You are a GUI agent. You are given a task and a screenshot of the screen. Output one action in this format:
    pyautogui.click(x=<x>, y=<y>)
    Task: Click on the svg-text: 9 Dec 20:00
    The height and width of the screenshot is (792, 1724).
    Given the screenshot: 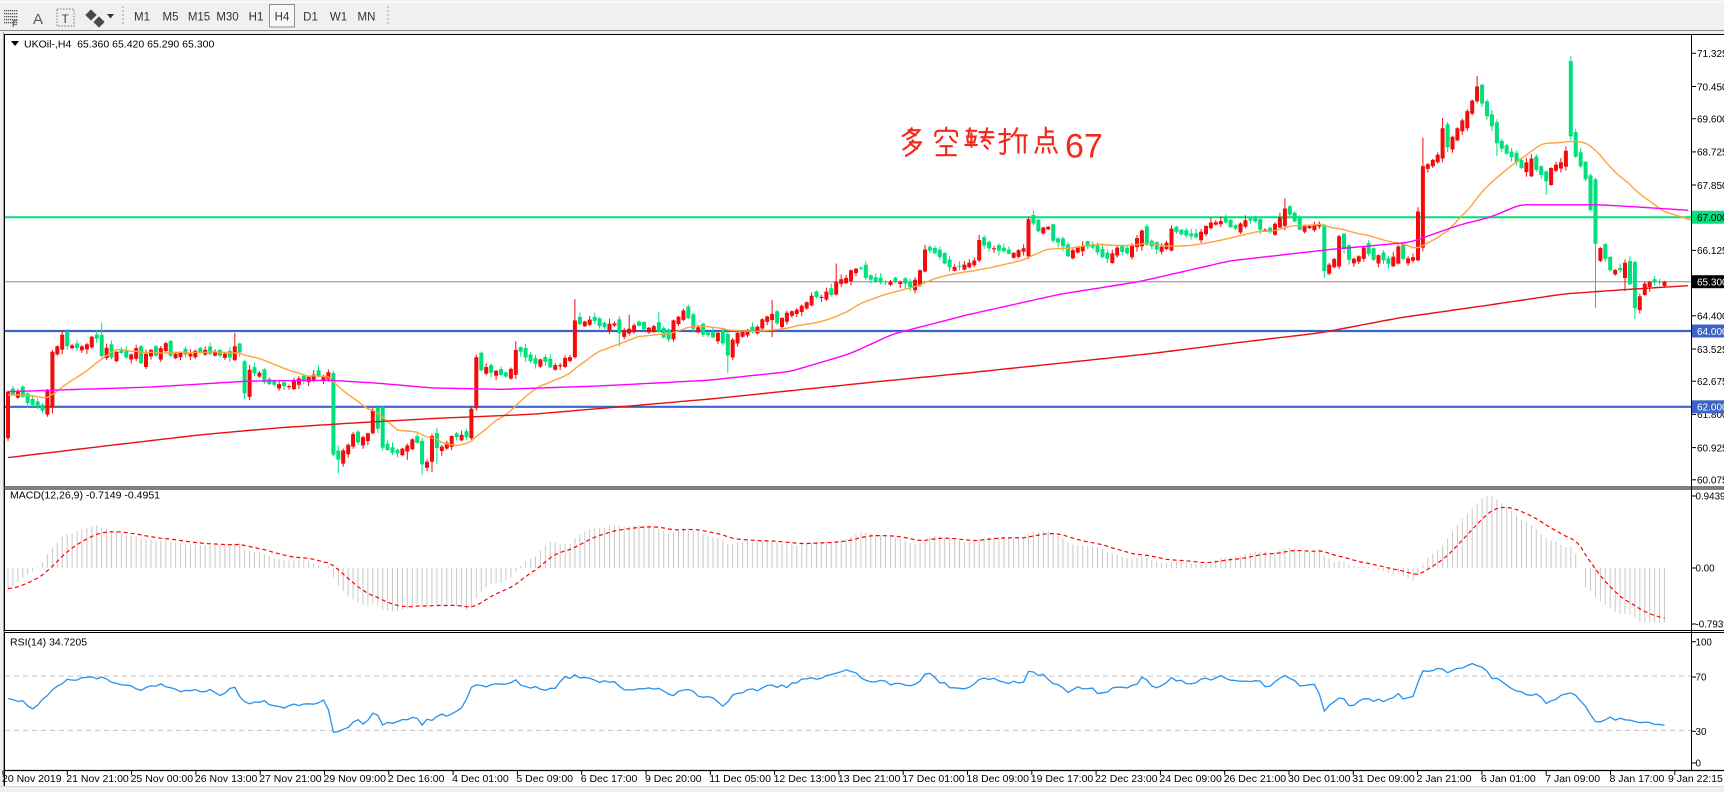 What is the action you would take?
    pyautogui.click(x=673, y=779)
    